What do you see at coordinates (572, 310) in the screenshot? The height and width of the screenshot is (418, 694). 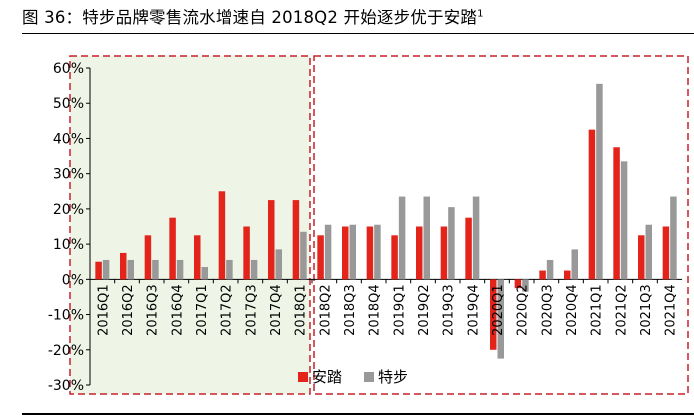 I see `x-tick-label: 2020Q4` at bounding box center [572, 310].